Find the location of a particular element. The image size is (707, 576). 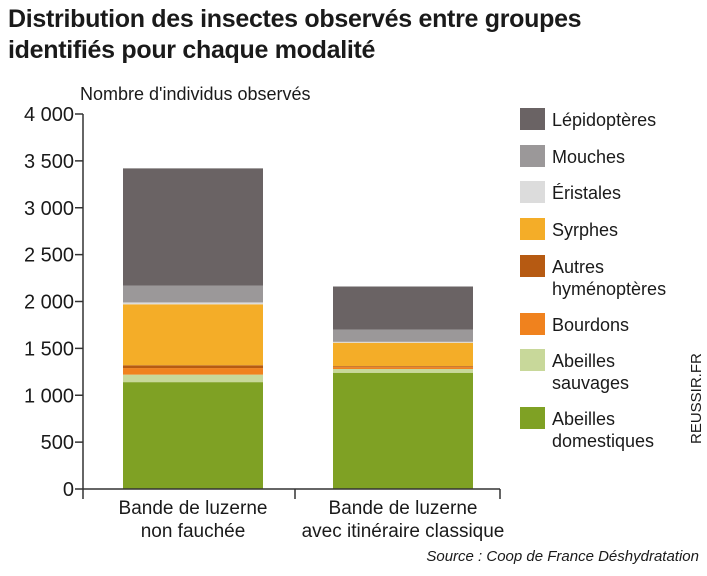

legend-swatch-abeilles-domestiques is located at coordinates (532, 418).